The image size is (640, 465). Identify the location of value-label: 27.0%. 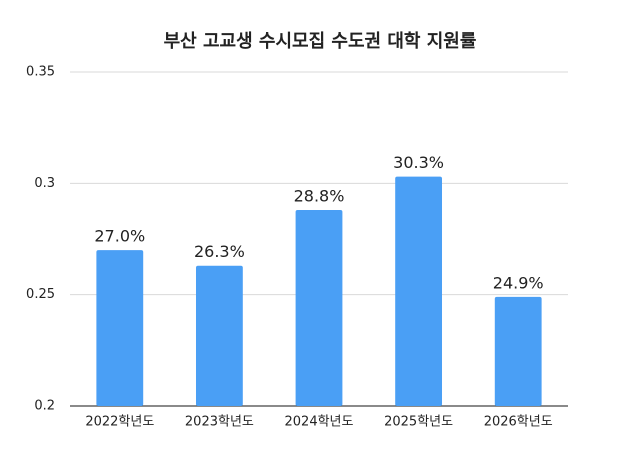
(119, 236).